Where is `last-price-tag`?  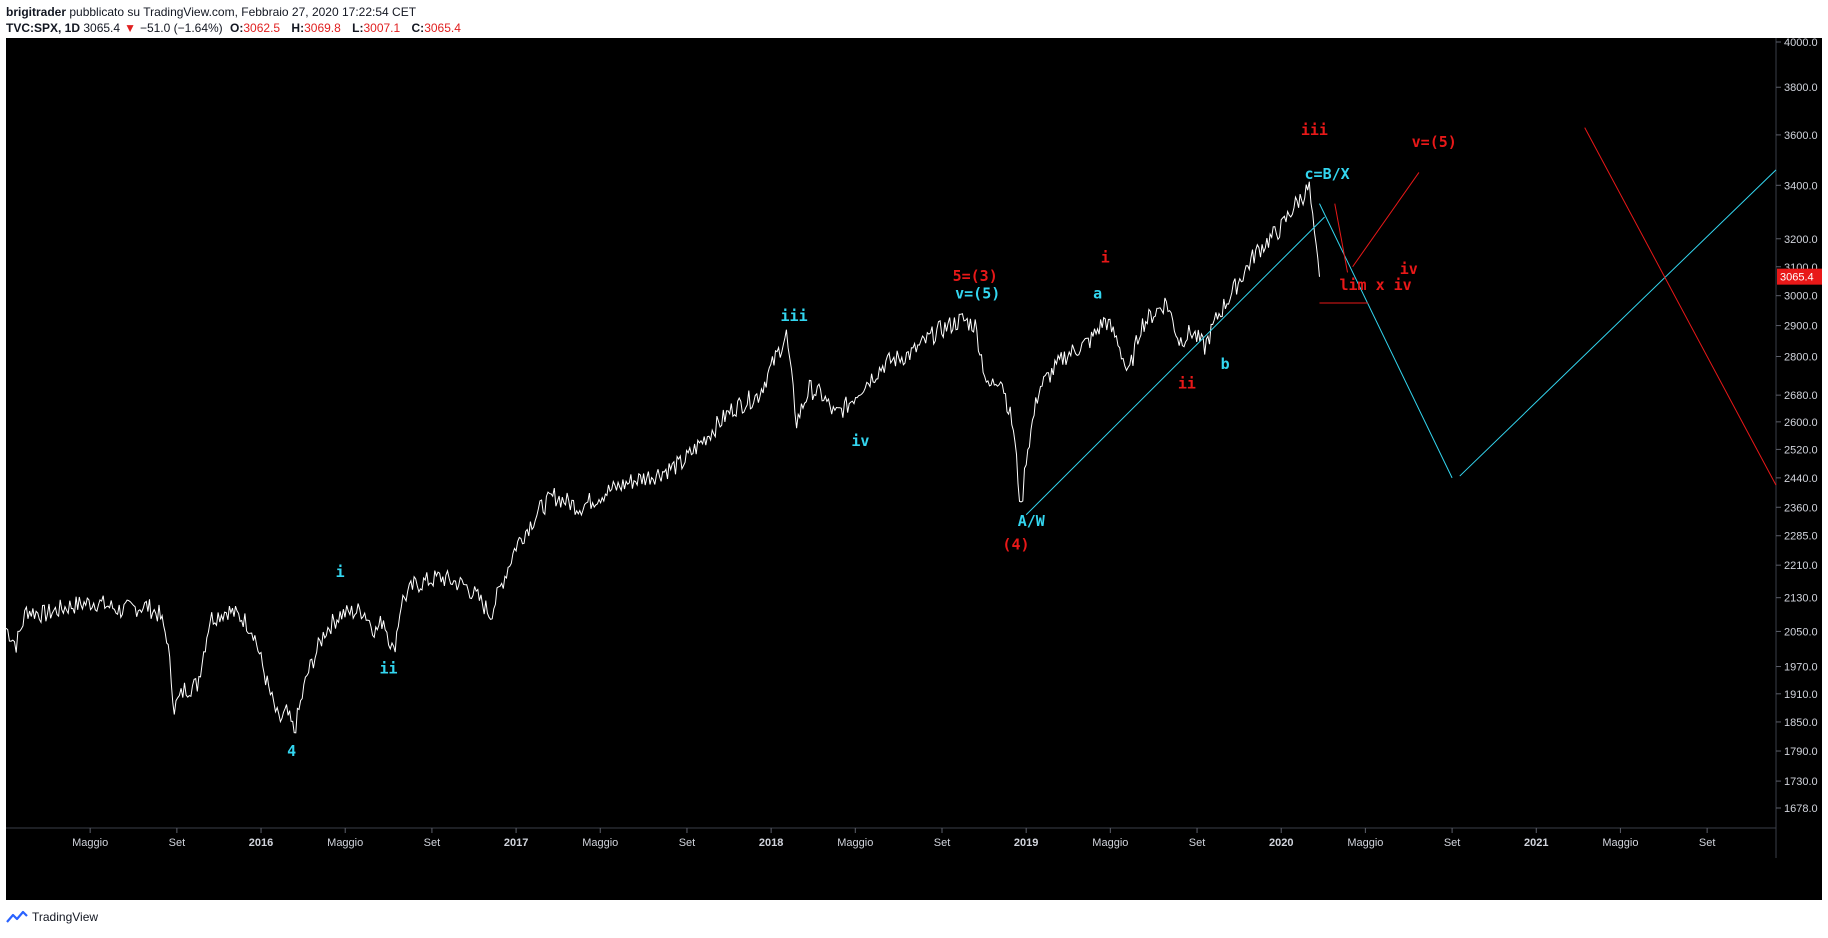
last-price-tag is located at coordinates (1799, 276).